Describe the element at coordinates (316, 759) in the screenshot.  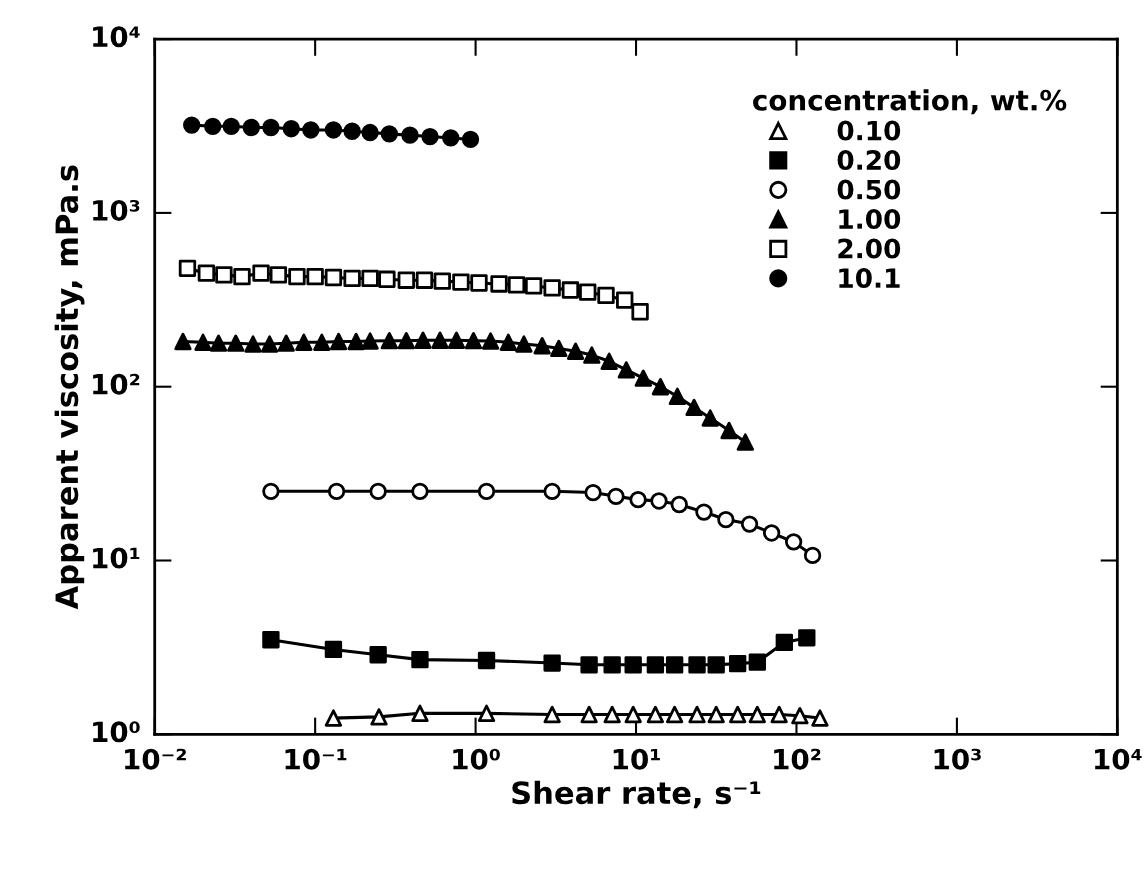
I see `x-tick-label: 10⁻¹` at that location.